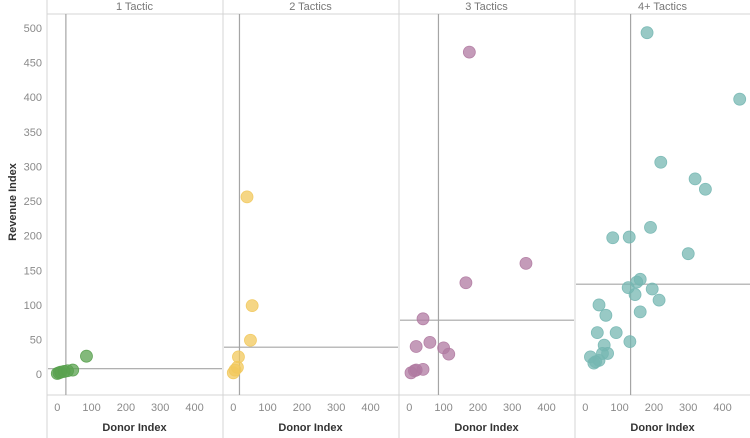  I want to click on y-tick-label: 0, so click(39, 375).